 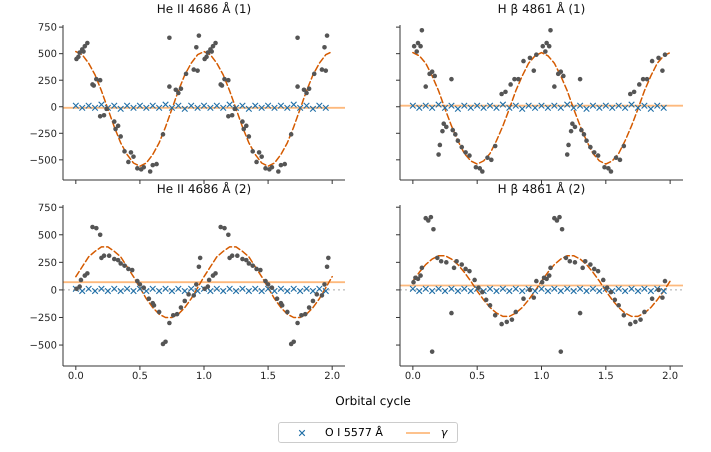 I want to click on x-axis-title: Orbital cycle, so click(x=373, y=401).